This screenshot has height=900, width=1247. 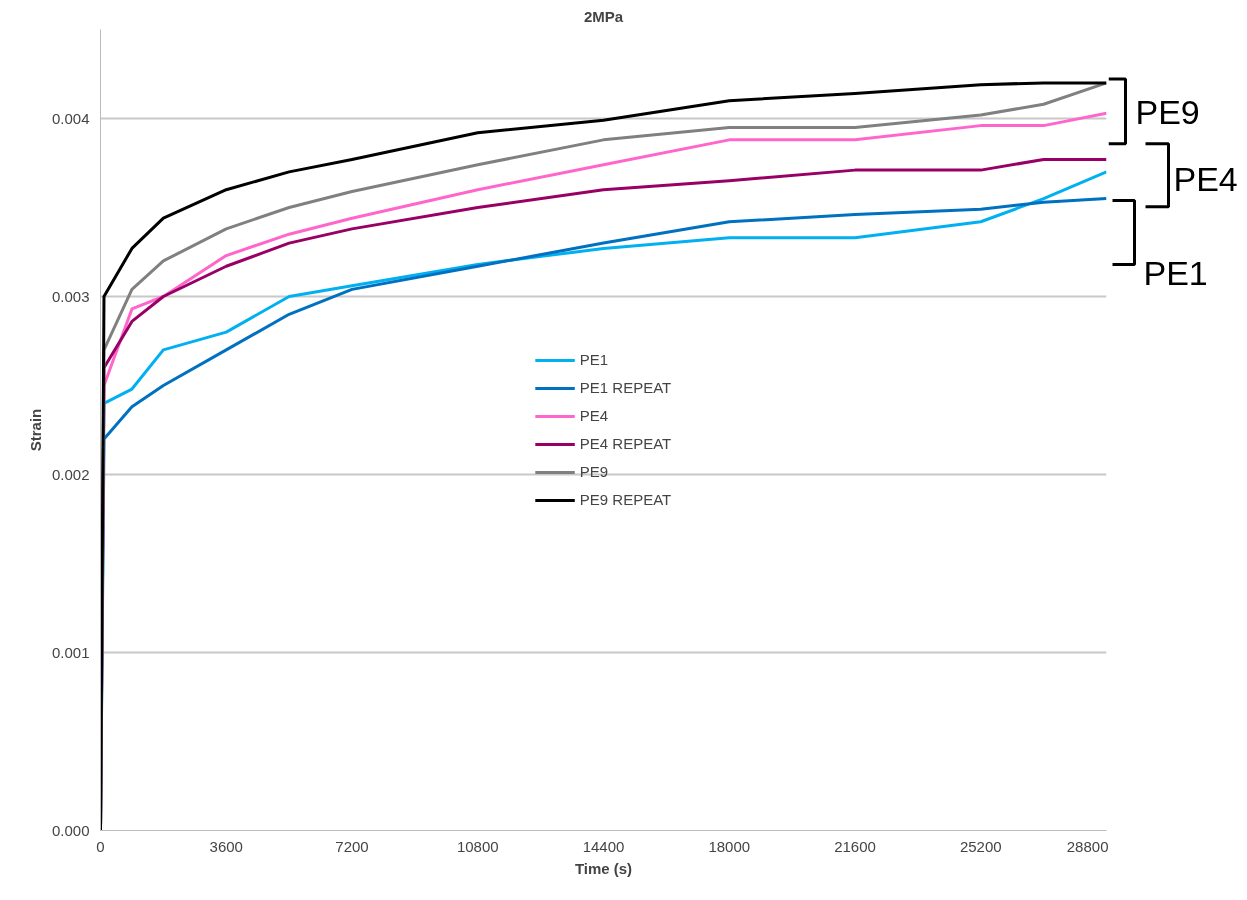 What do you see at coordinates (352, 846) in the screenshot?
I see `x-tick-label: 7200` at bounding box center [352, 846].